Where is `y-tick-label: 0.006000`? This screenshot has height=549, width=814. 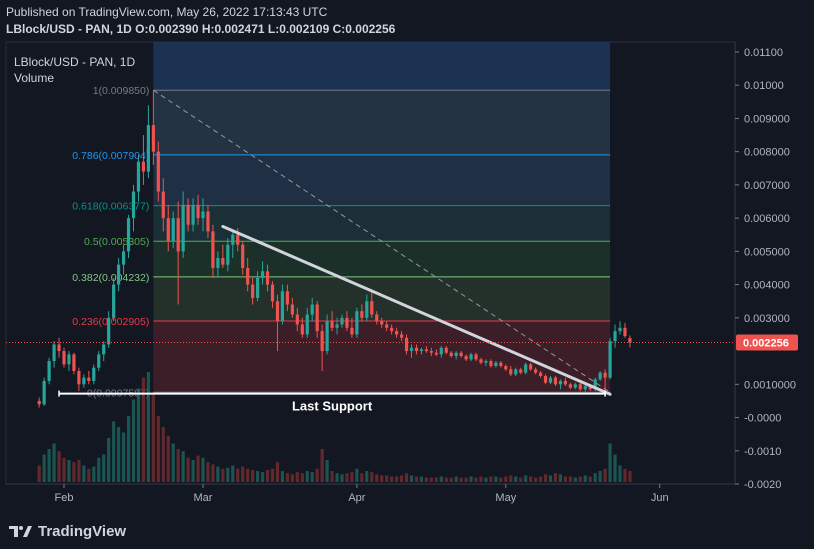 y-tick-label: 0.006000 is located at coordinates (767, 219).